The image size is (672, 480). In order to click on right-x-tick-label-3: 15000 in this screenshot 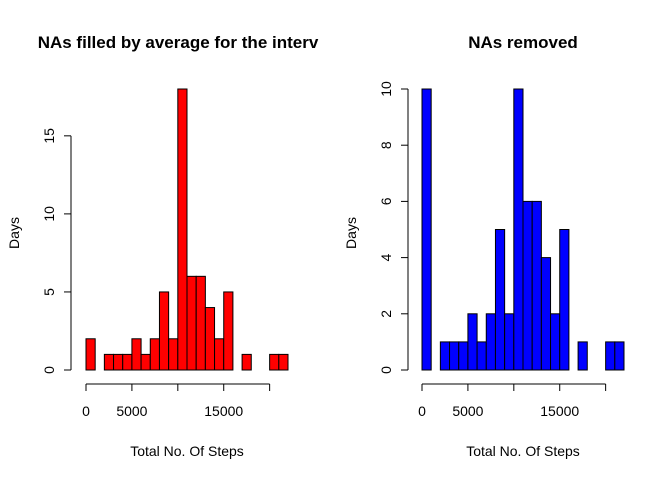, I will do `click(559, 411)`.